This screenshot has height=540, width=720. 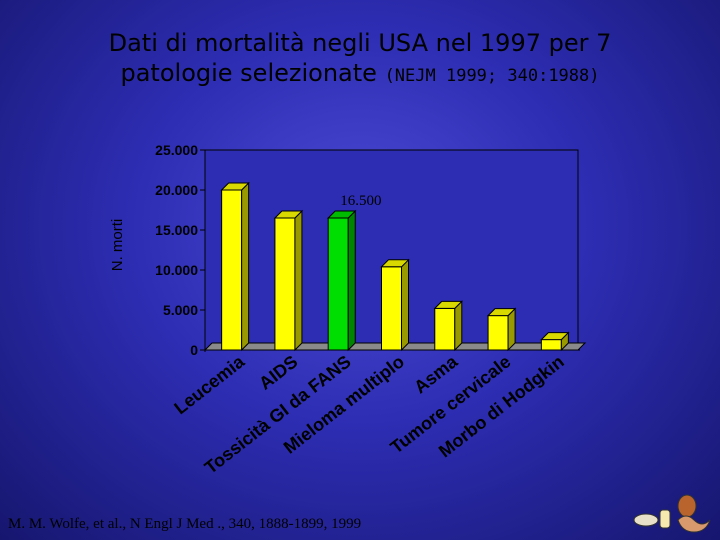 I want to click on y-tick-label: 0, so click(x=194, y=350).